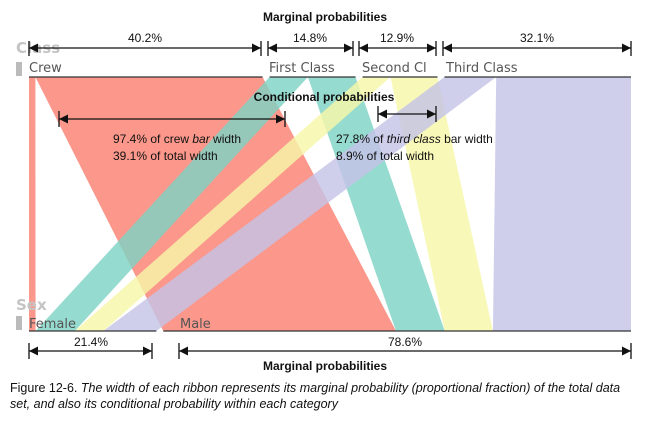 The height and width of the screenshot is (430, 649). Describe the element at coordinates (414, 139) in the screenshot. I see `third-class-conditional-note-line1: 27.8% of third class bar width` at that location.